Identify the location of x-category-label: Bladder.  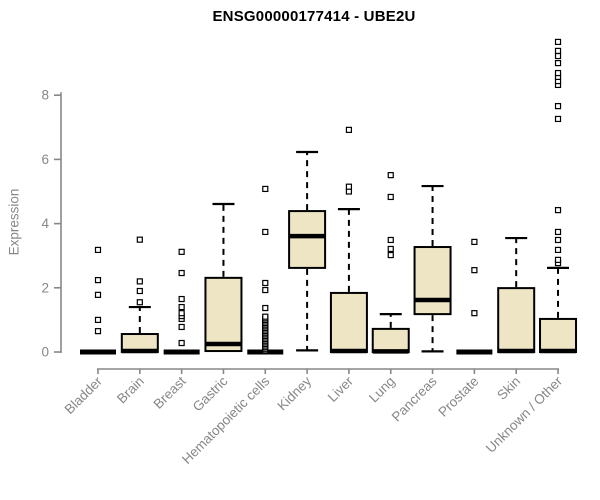
(84, 395).